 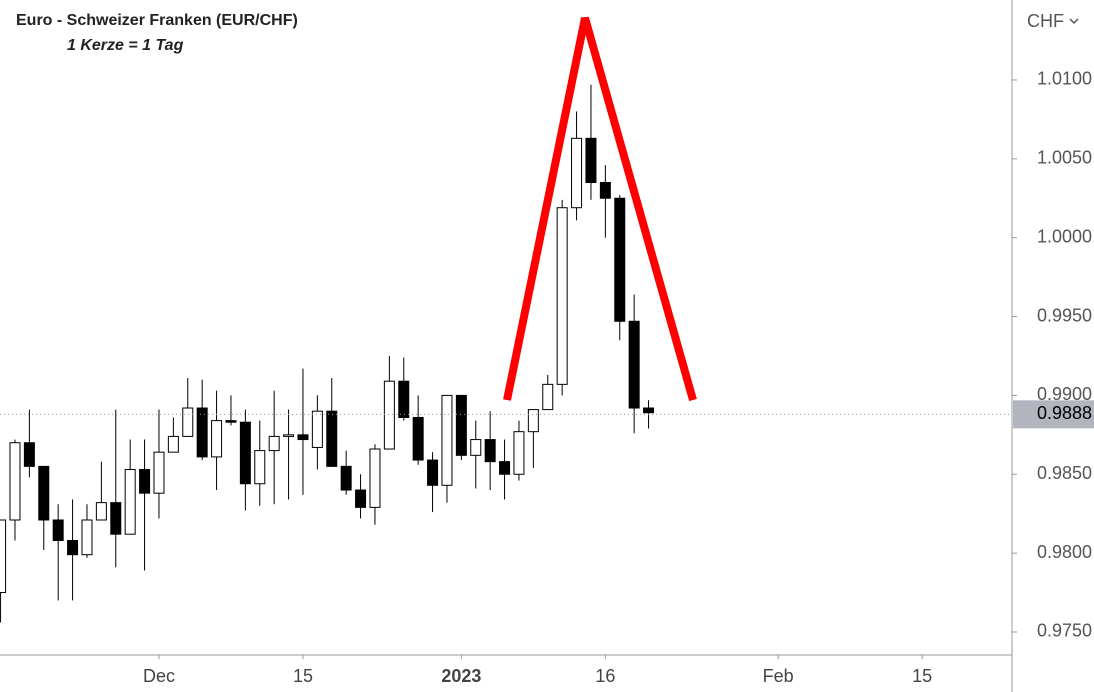 What do you see at coordinates (159, 676) in the screenshot?
I see `x-tick-label: Dec` at bounding box center [159, 676].